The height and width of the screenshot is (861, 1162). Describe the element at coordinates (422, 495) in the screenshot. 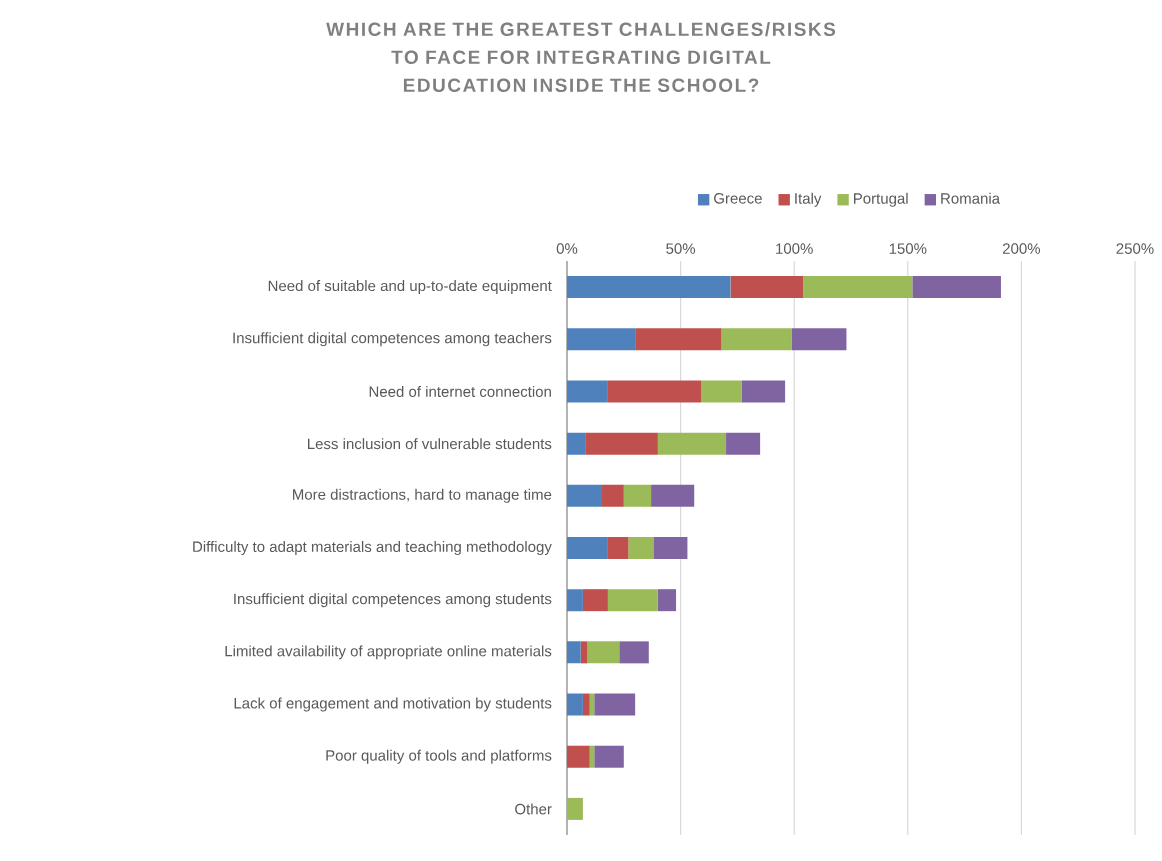

I see `y-tick-label: More distractions, hard to manage time` at that location.